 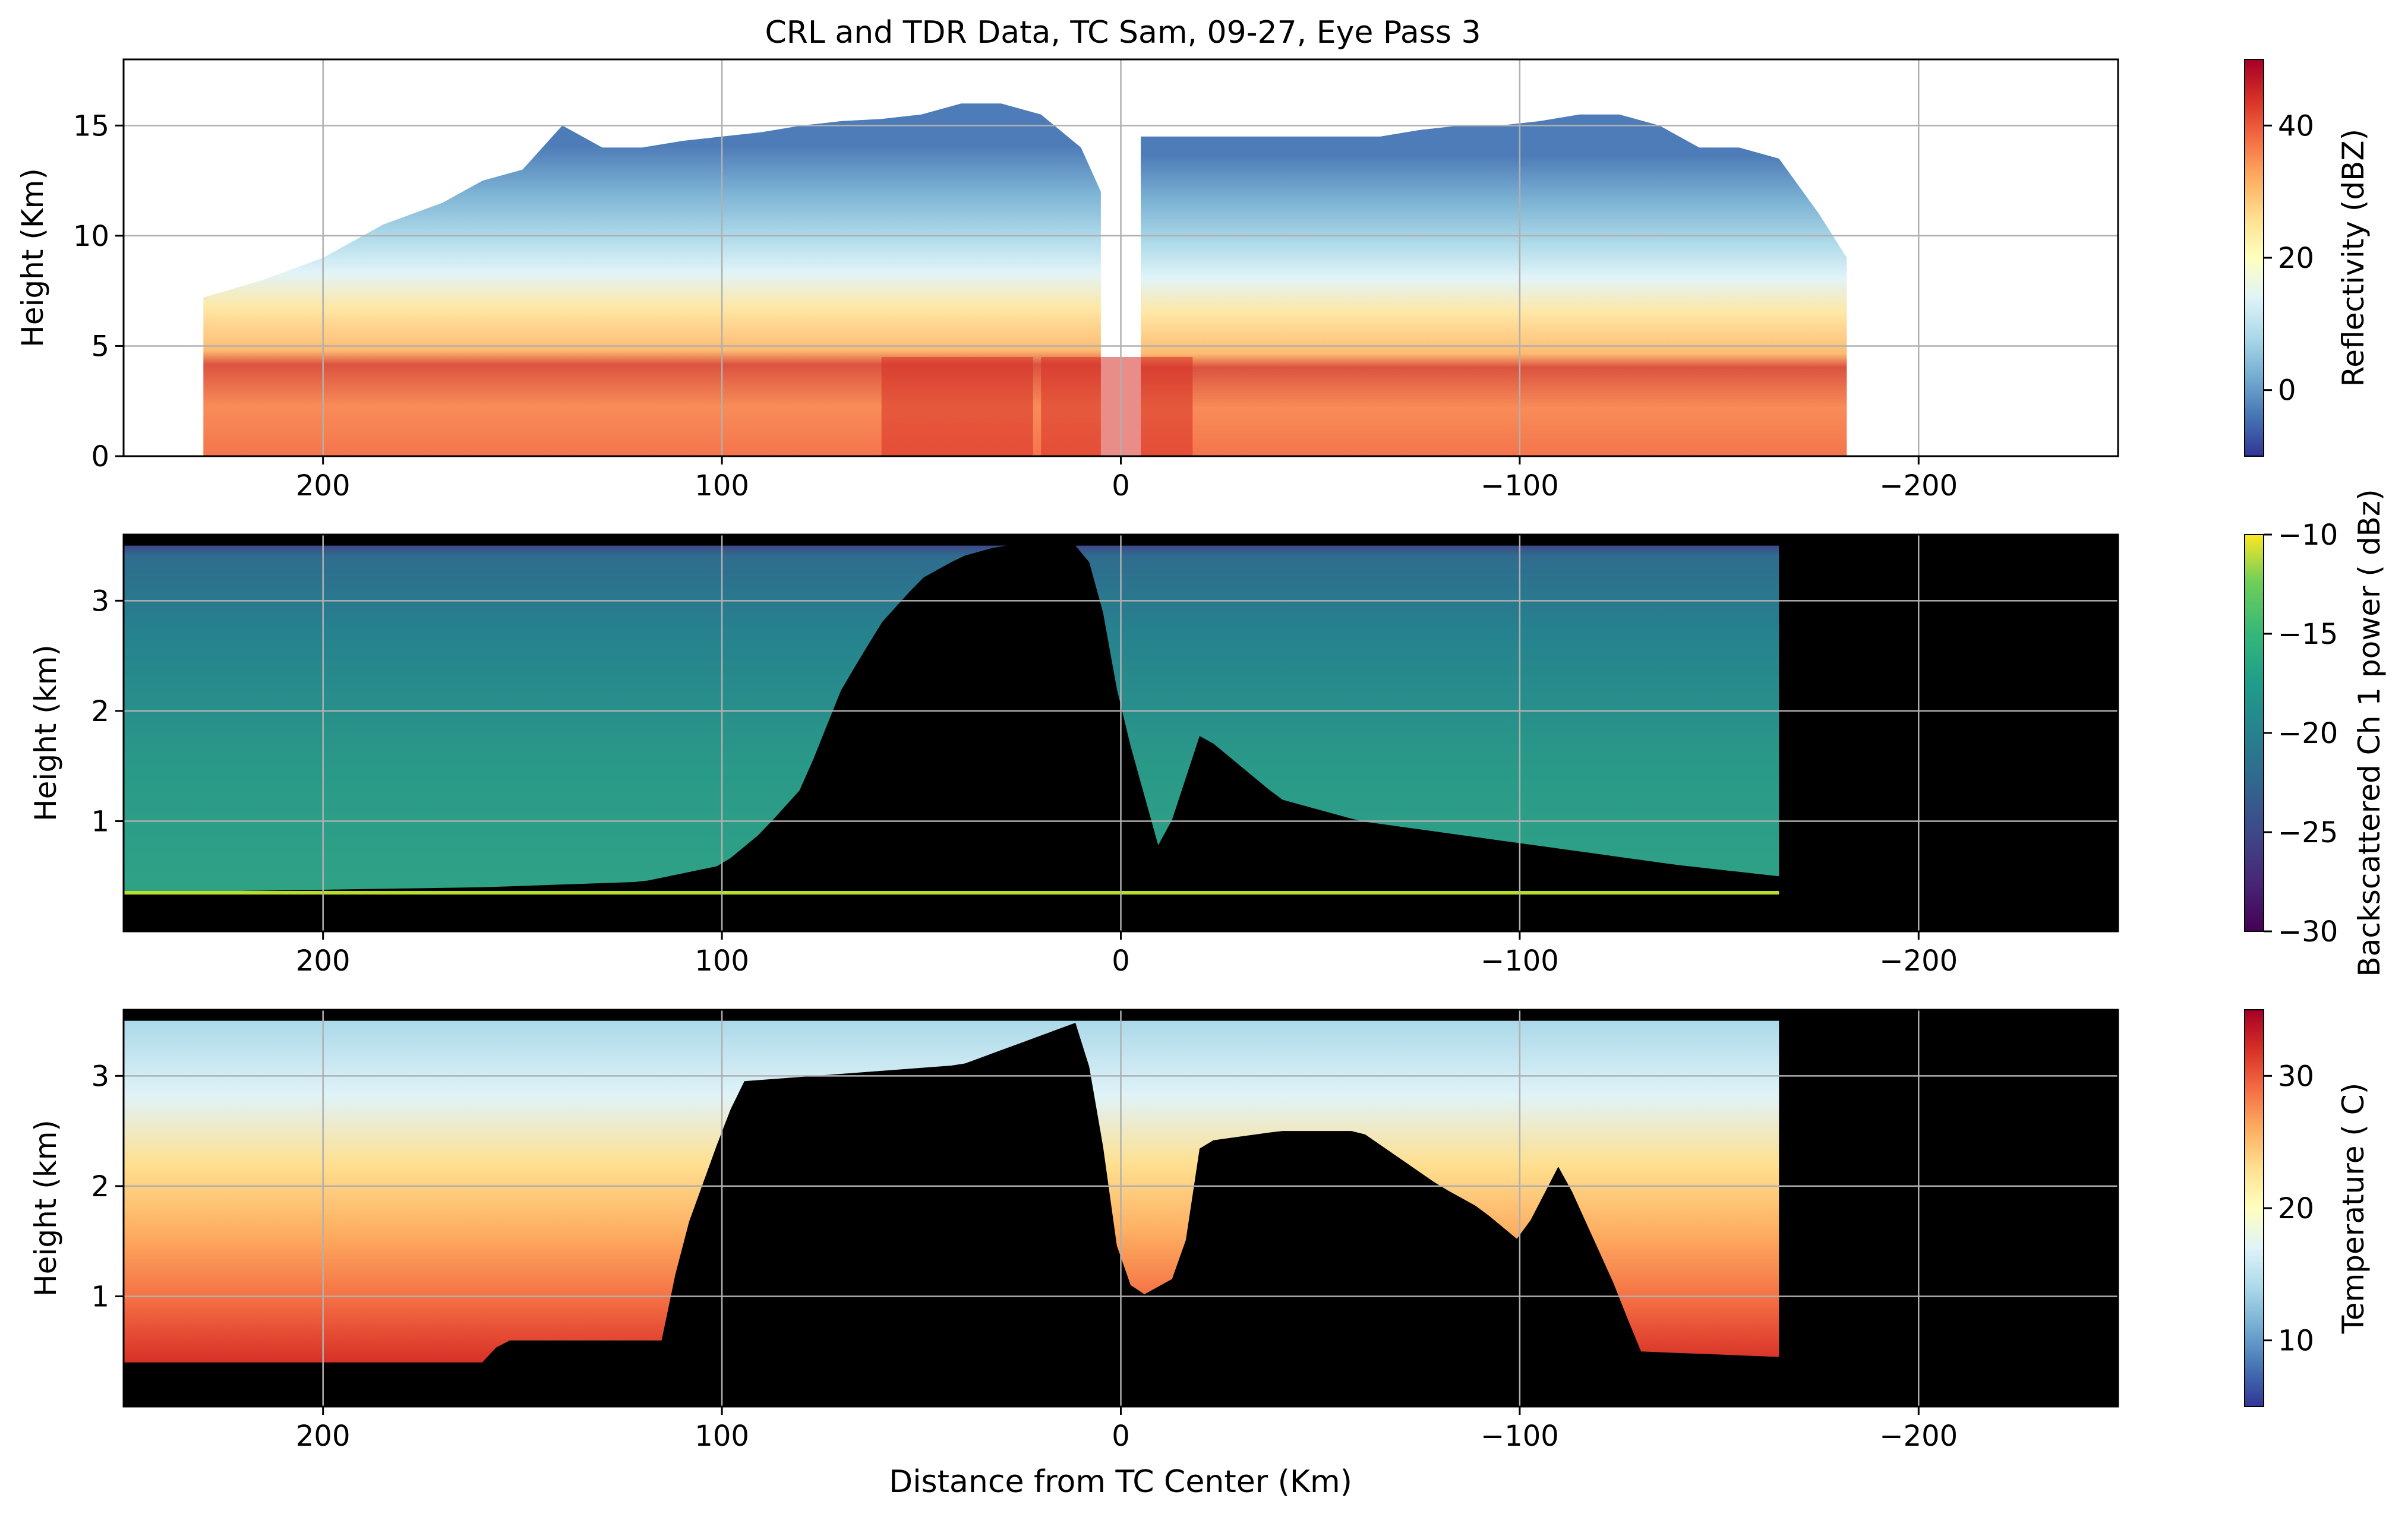 I want to click on p2-ytick-label: 1, so click(x=100, y=1297).